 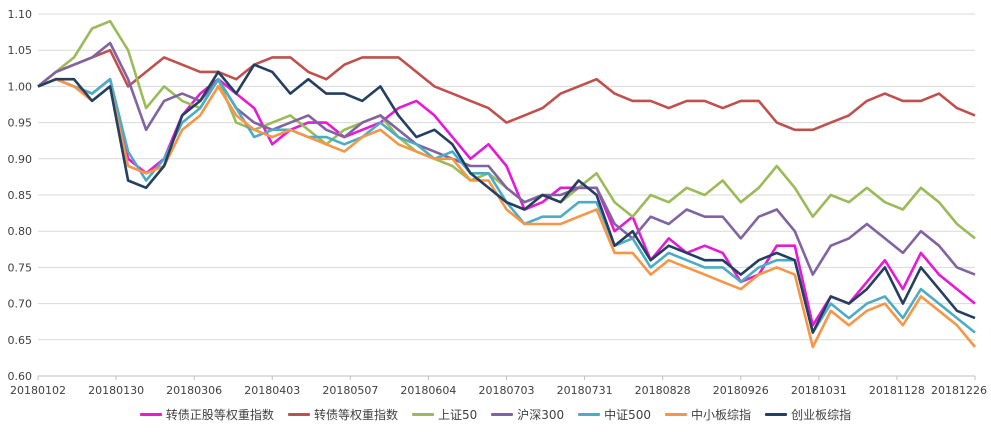 I want to click on y-tick-label: 0.60, so click(x=20, y=376).